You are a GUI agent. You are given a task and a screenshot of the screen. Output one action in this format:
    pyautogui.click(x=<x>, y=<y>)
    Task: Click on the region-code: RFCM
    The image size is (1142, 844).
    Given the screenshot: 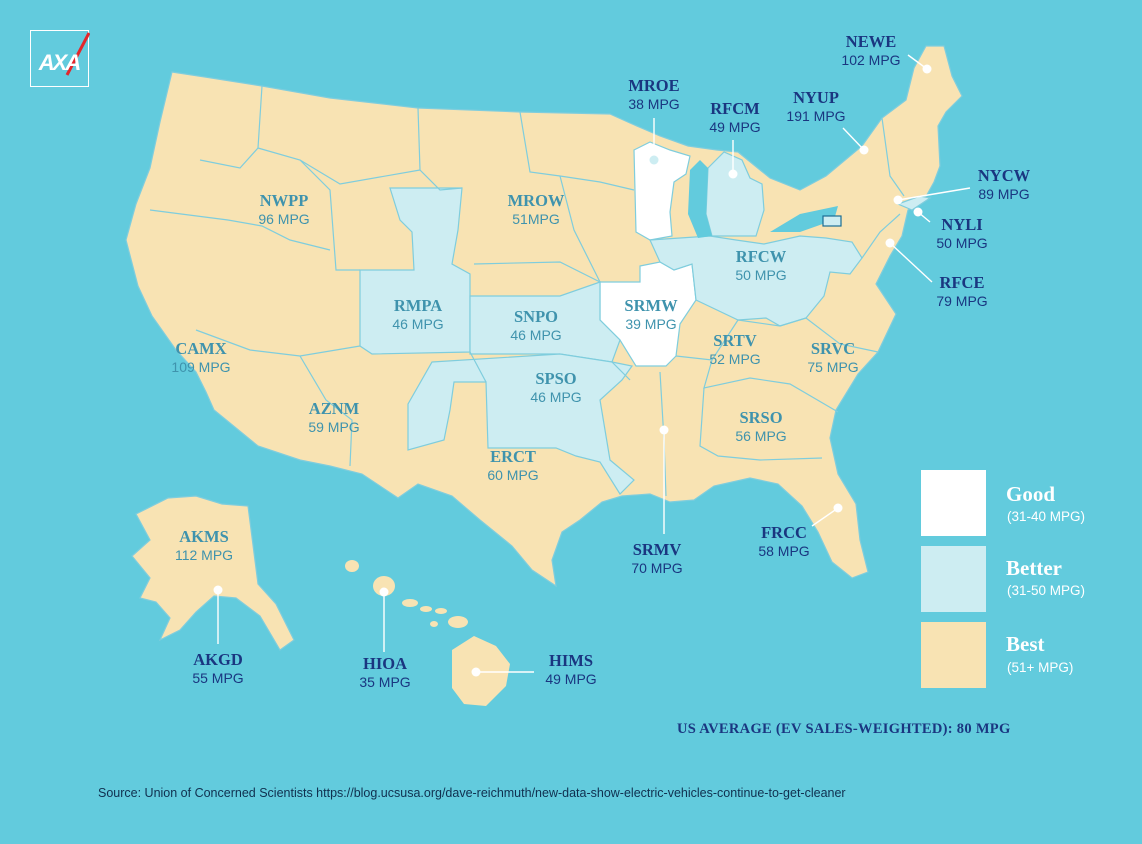 What is the action you would take?
    pyautogui.click(x=735, y=108)
    